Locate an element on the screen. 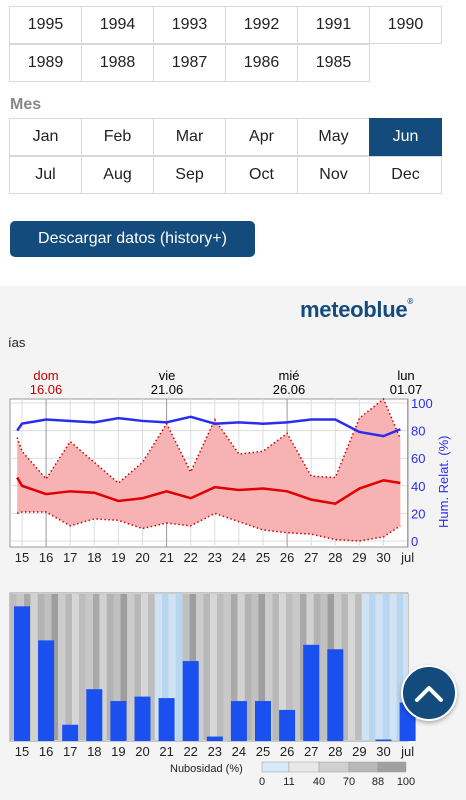 The width and height of the screenshot is (466, 800). year-button-1990: 1990 is located at coordinates (405, 25).